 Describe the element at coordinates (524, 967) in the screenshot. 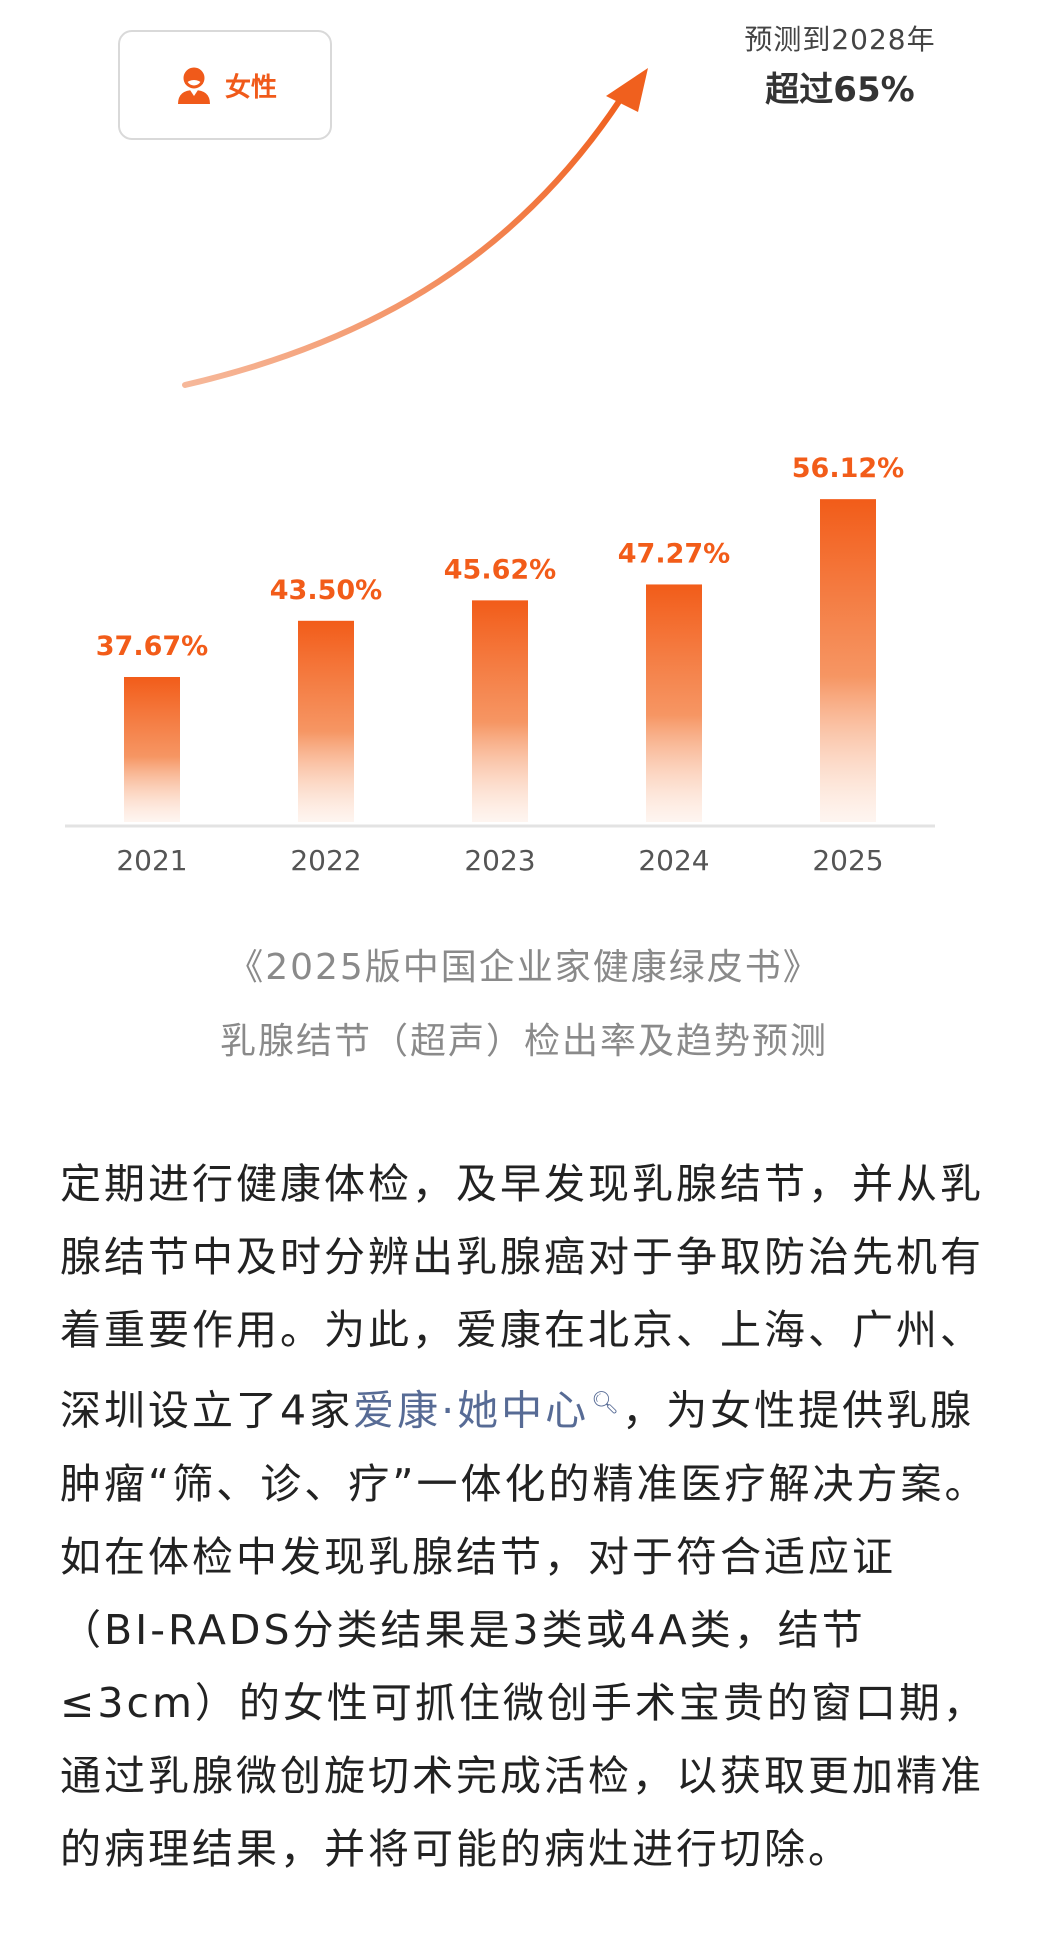

I see `chart-source: 《2025版中国企业家健康绿皮书》` at that location.